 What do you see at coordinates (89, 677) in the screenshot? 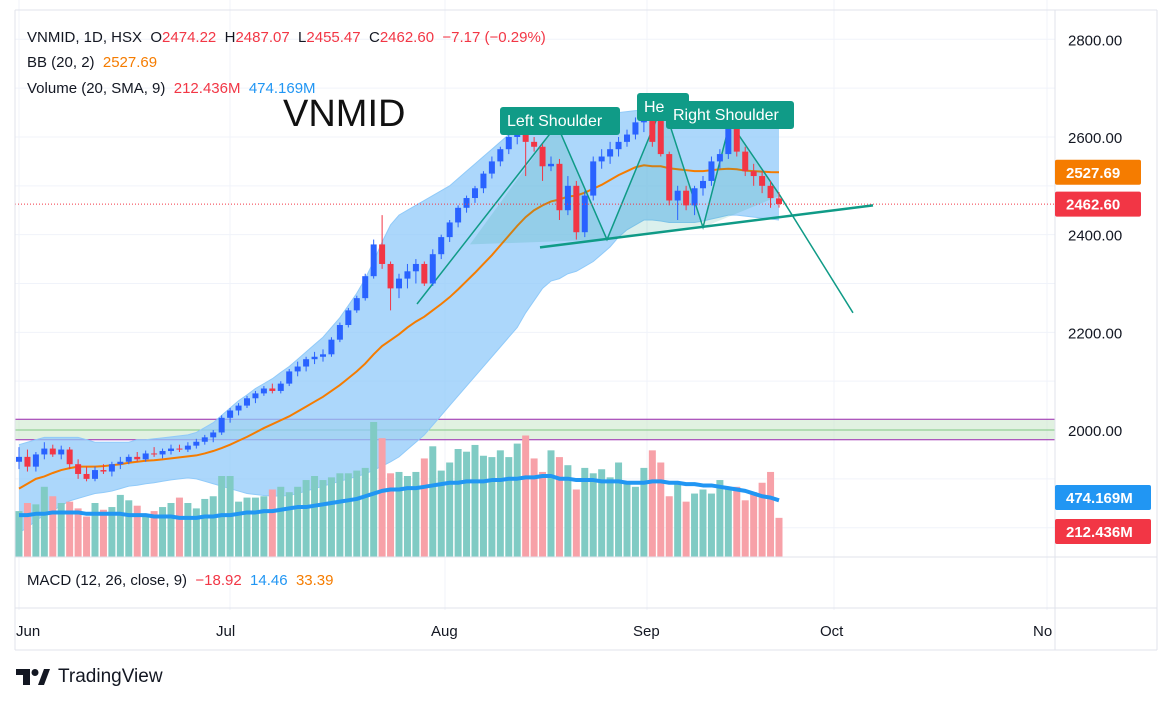
I see `tradingview-logo: TradingView` at bounding box center [89, 677].